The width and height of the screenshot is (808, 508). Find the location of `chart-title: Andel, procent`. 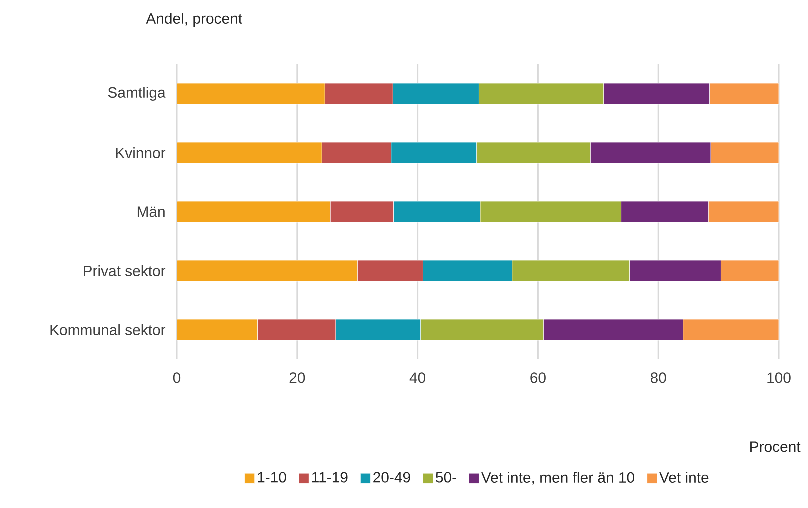

chart-title: Andel, procent is located at coordinates (194, 20).